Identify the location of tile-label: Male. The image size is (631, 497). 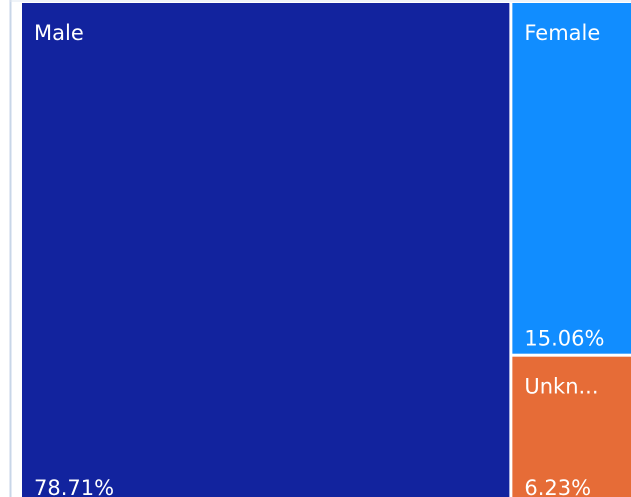
(59, 33).